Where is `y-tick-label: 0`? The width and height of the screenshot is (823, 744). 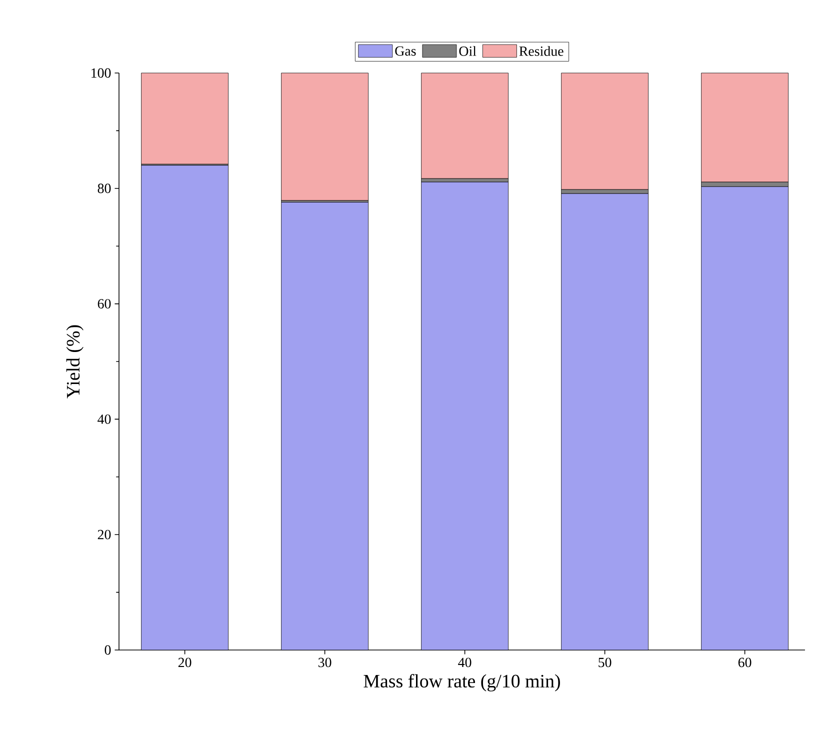 y-tick-label: 0 is located at coordinates (107, 650).